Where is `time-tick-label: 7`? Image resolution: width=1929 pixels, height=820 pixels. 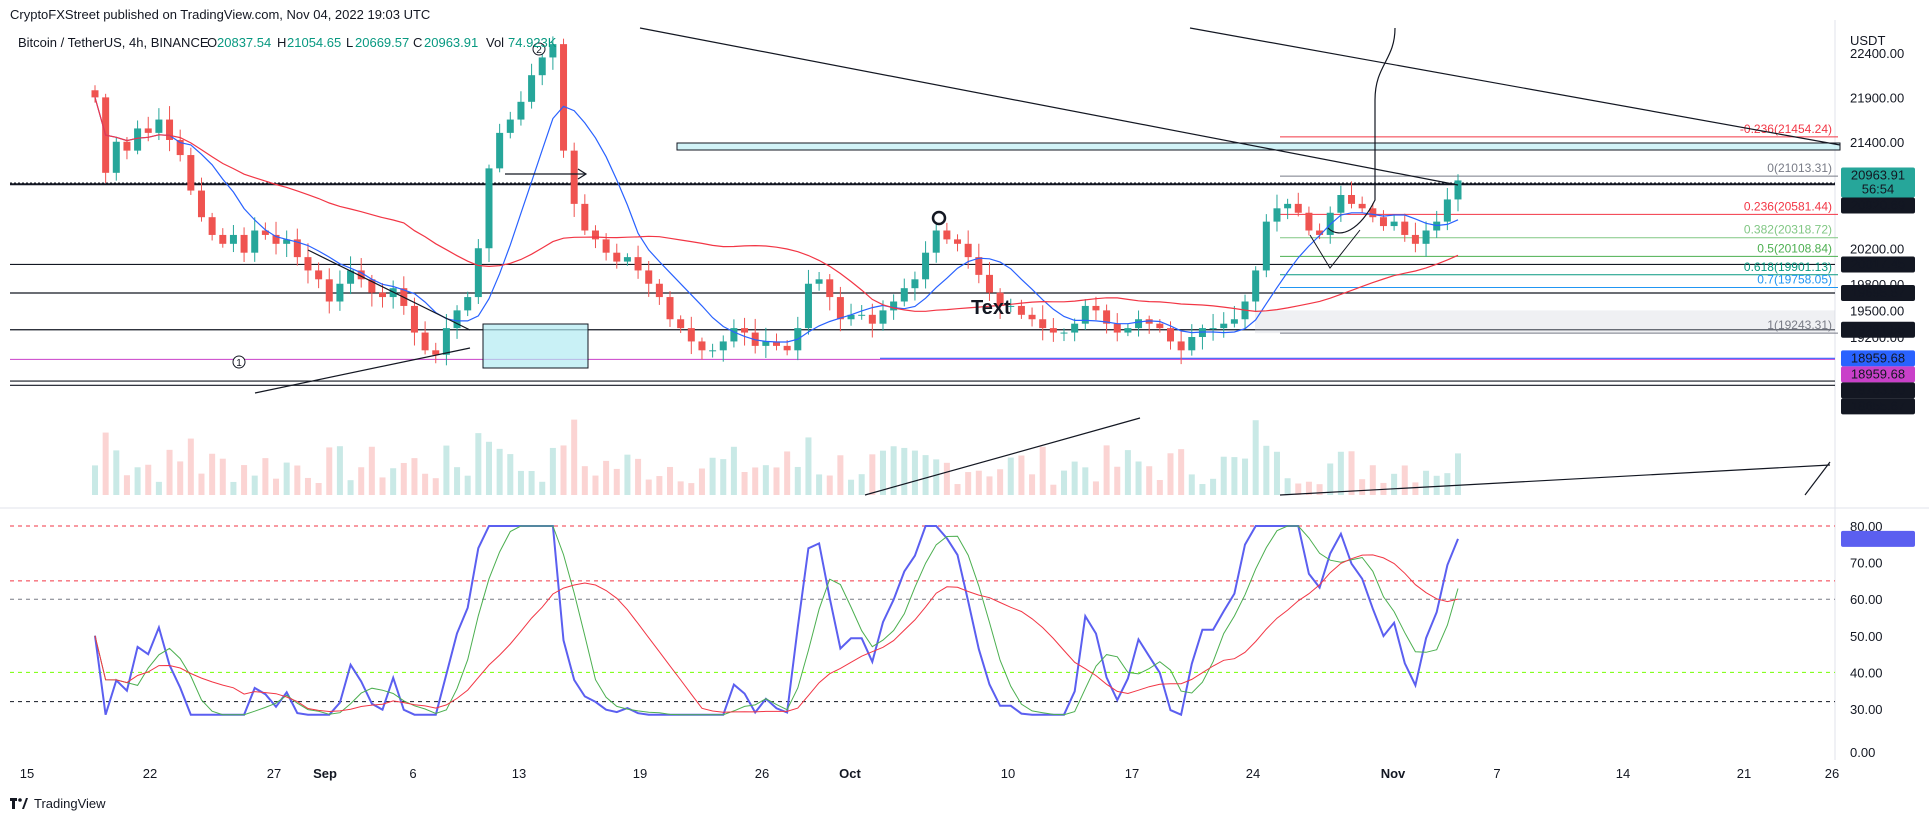 time-tick-label: 7 is located at coordinates (1496, 773).